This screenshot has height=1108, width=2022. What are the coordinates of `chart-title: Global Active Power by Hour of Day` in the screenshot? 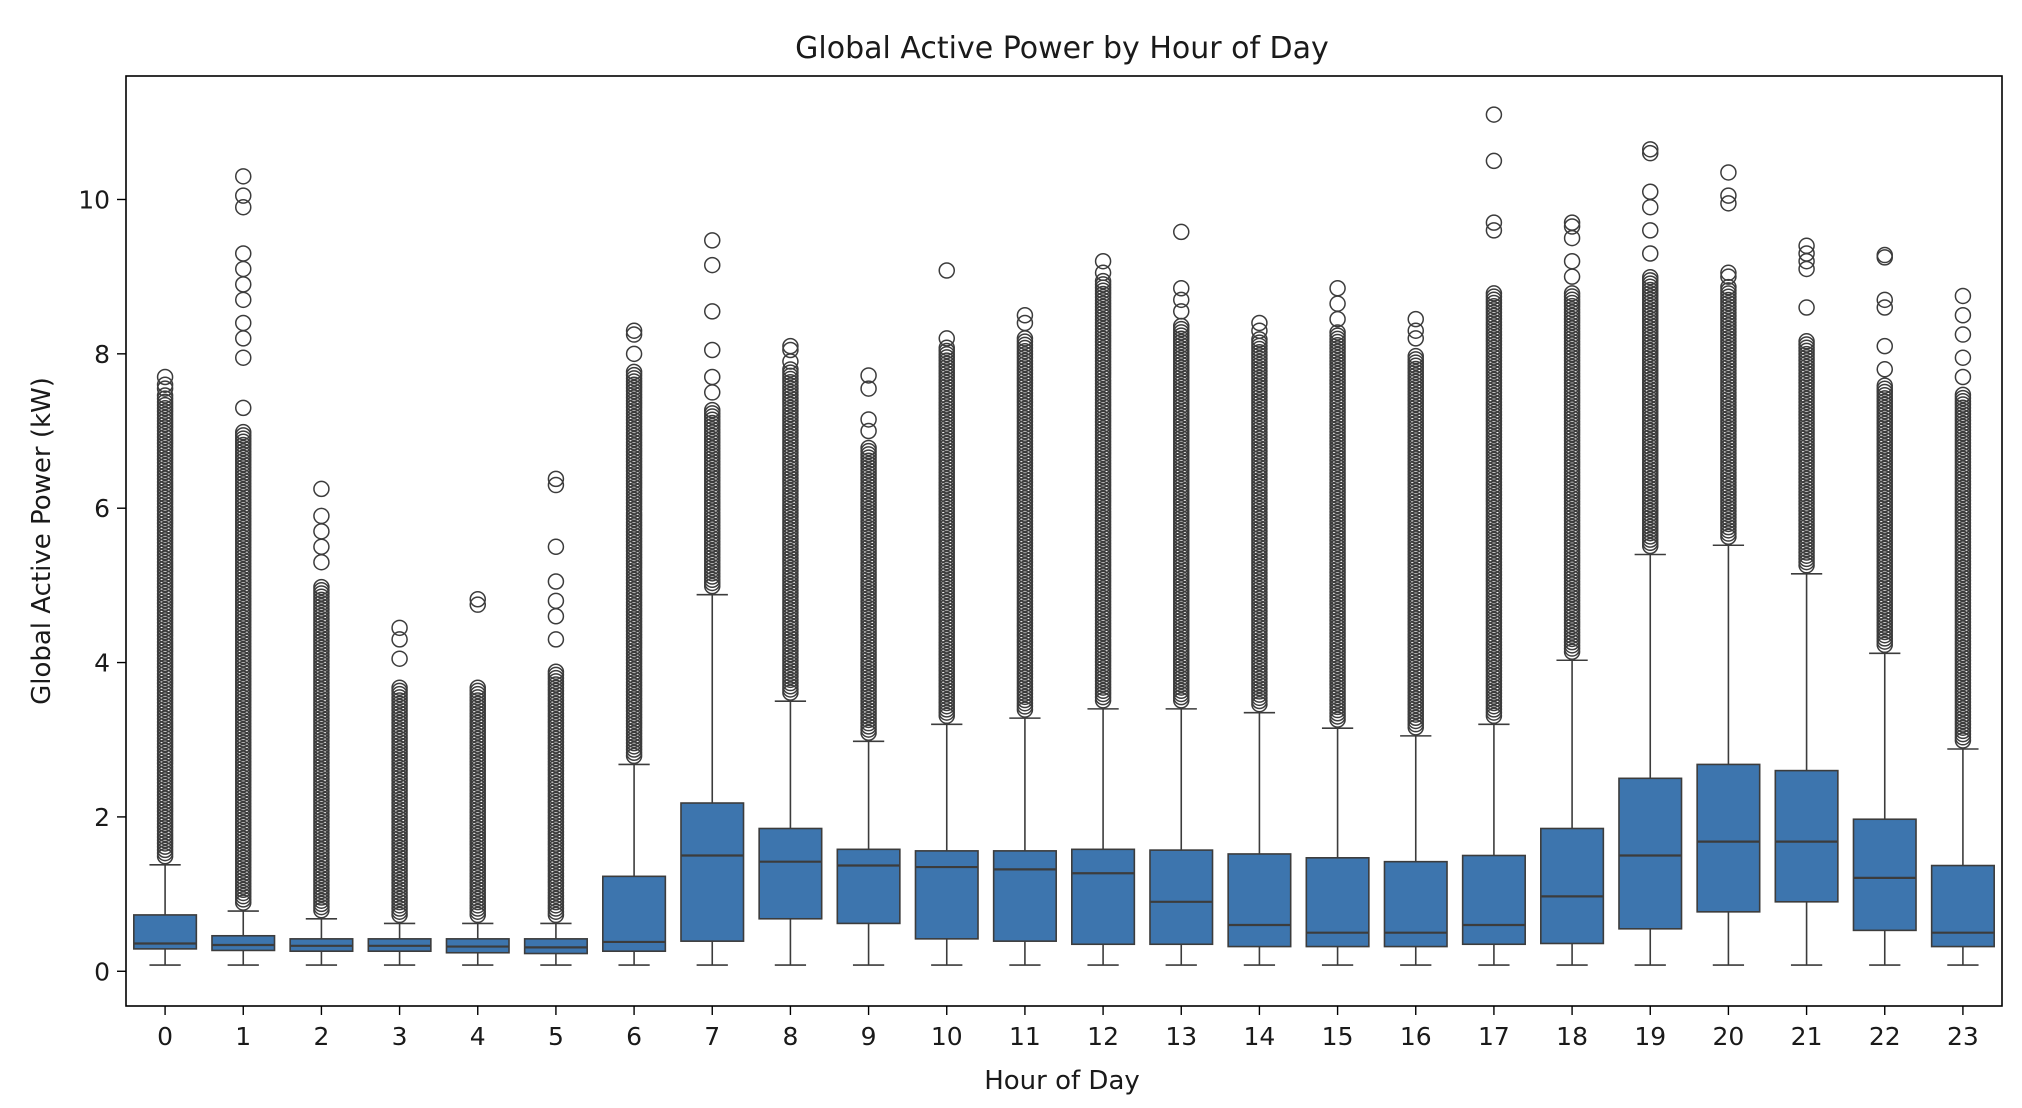 It's located at (1062, 48).